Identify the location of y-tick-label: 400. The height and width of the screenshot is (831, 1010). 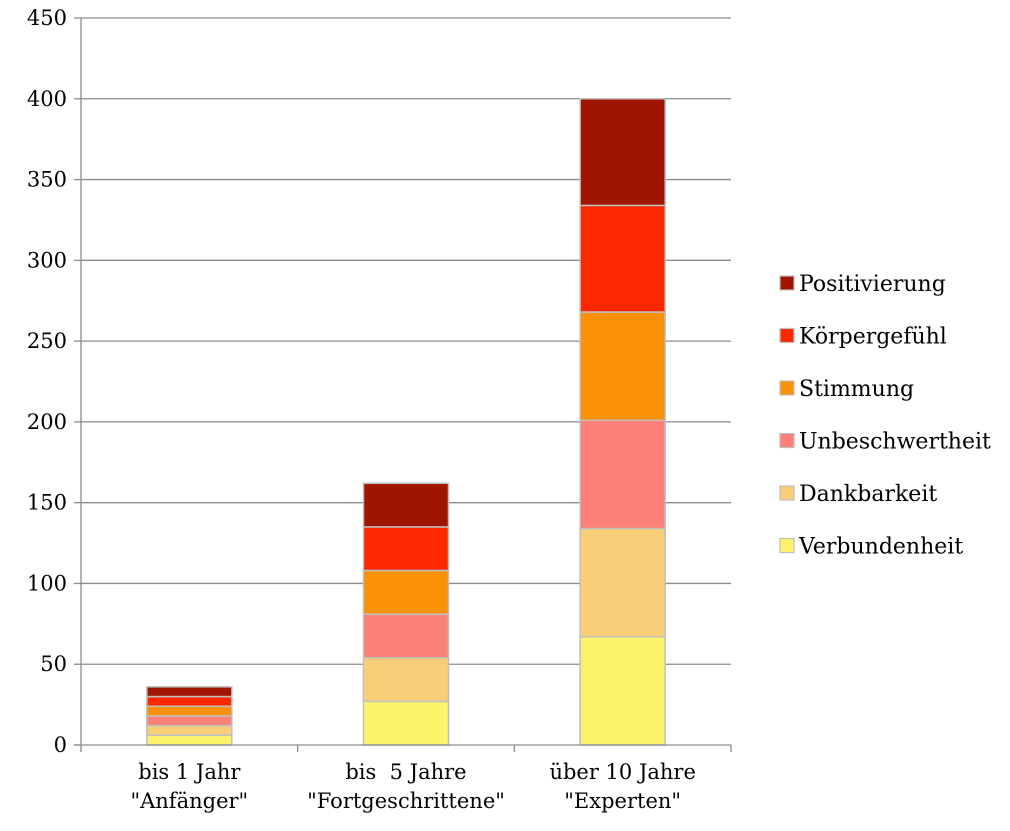
(47, 99).